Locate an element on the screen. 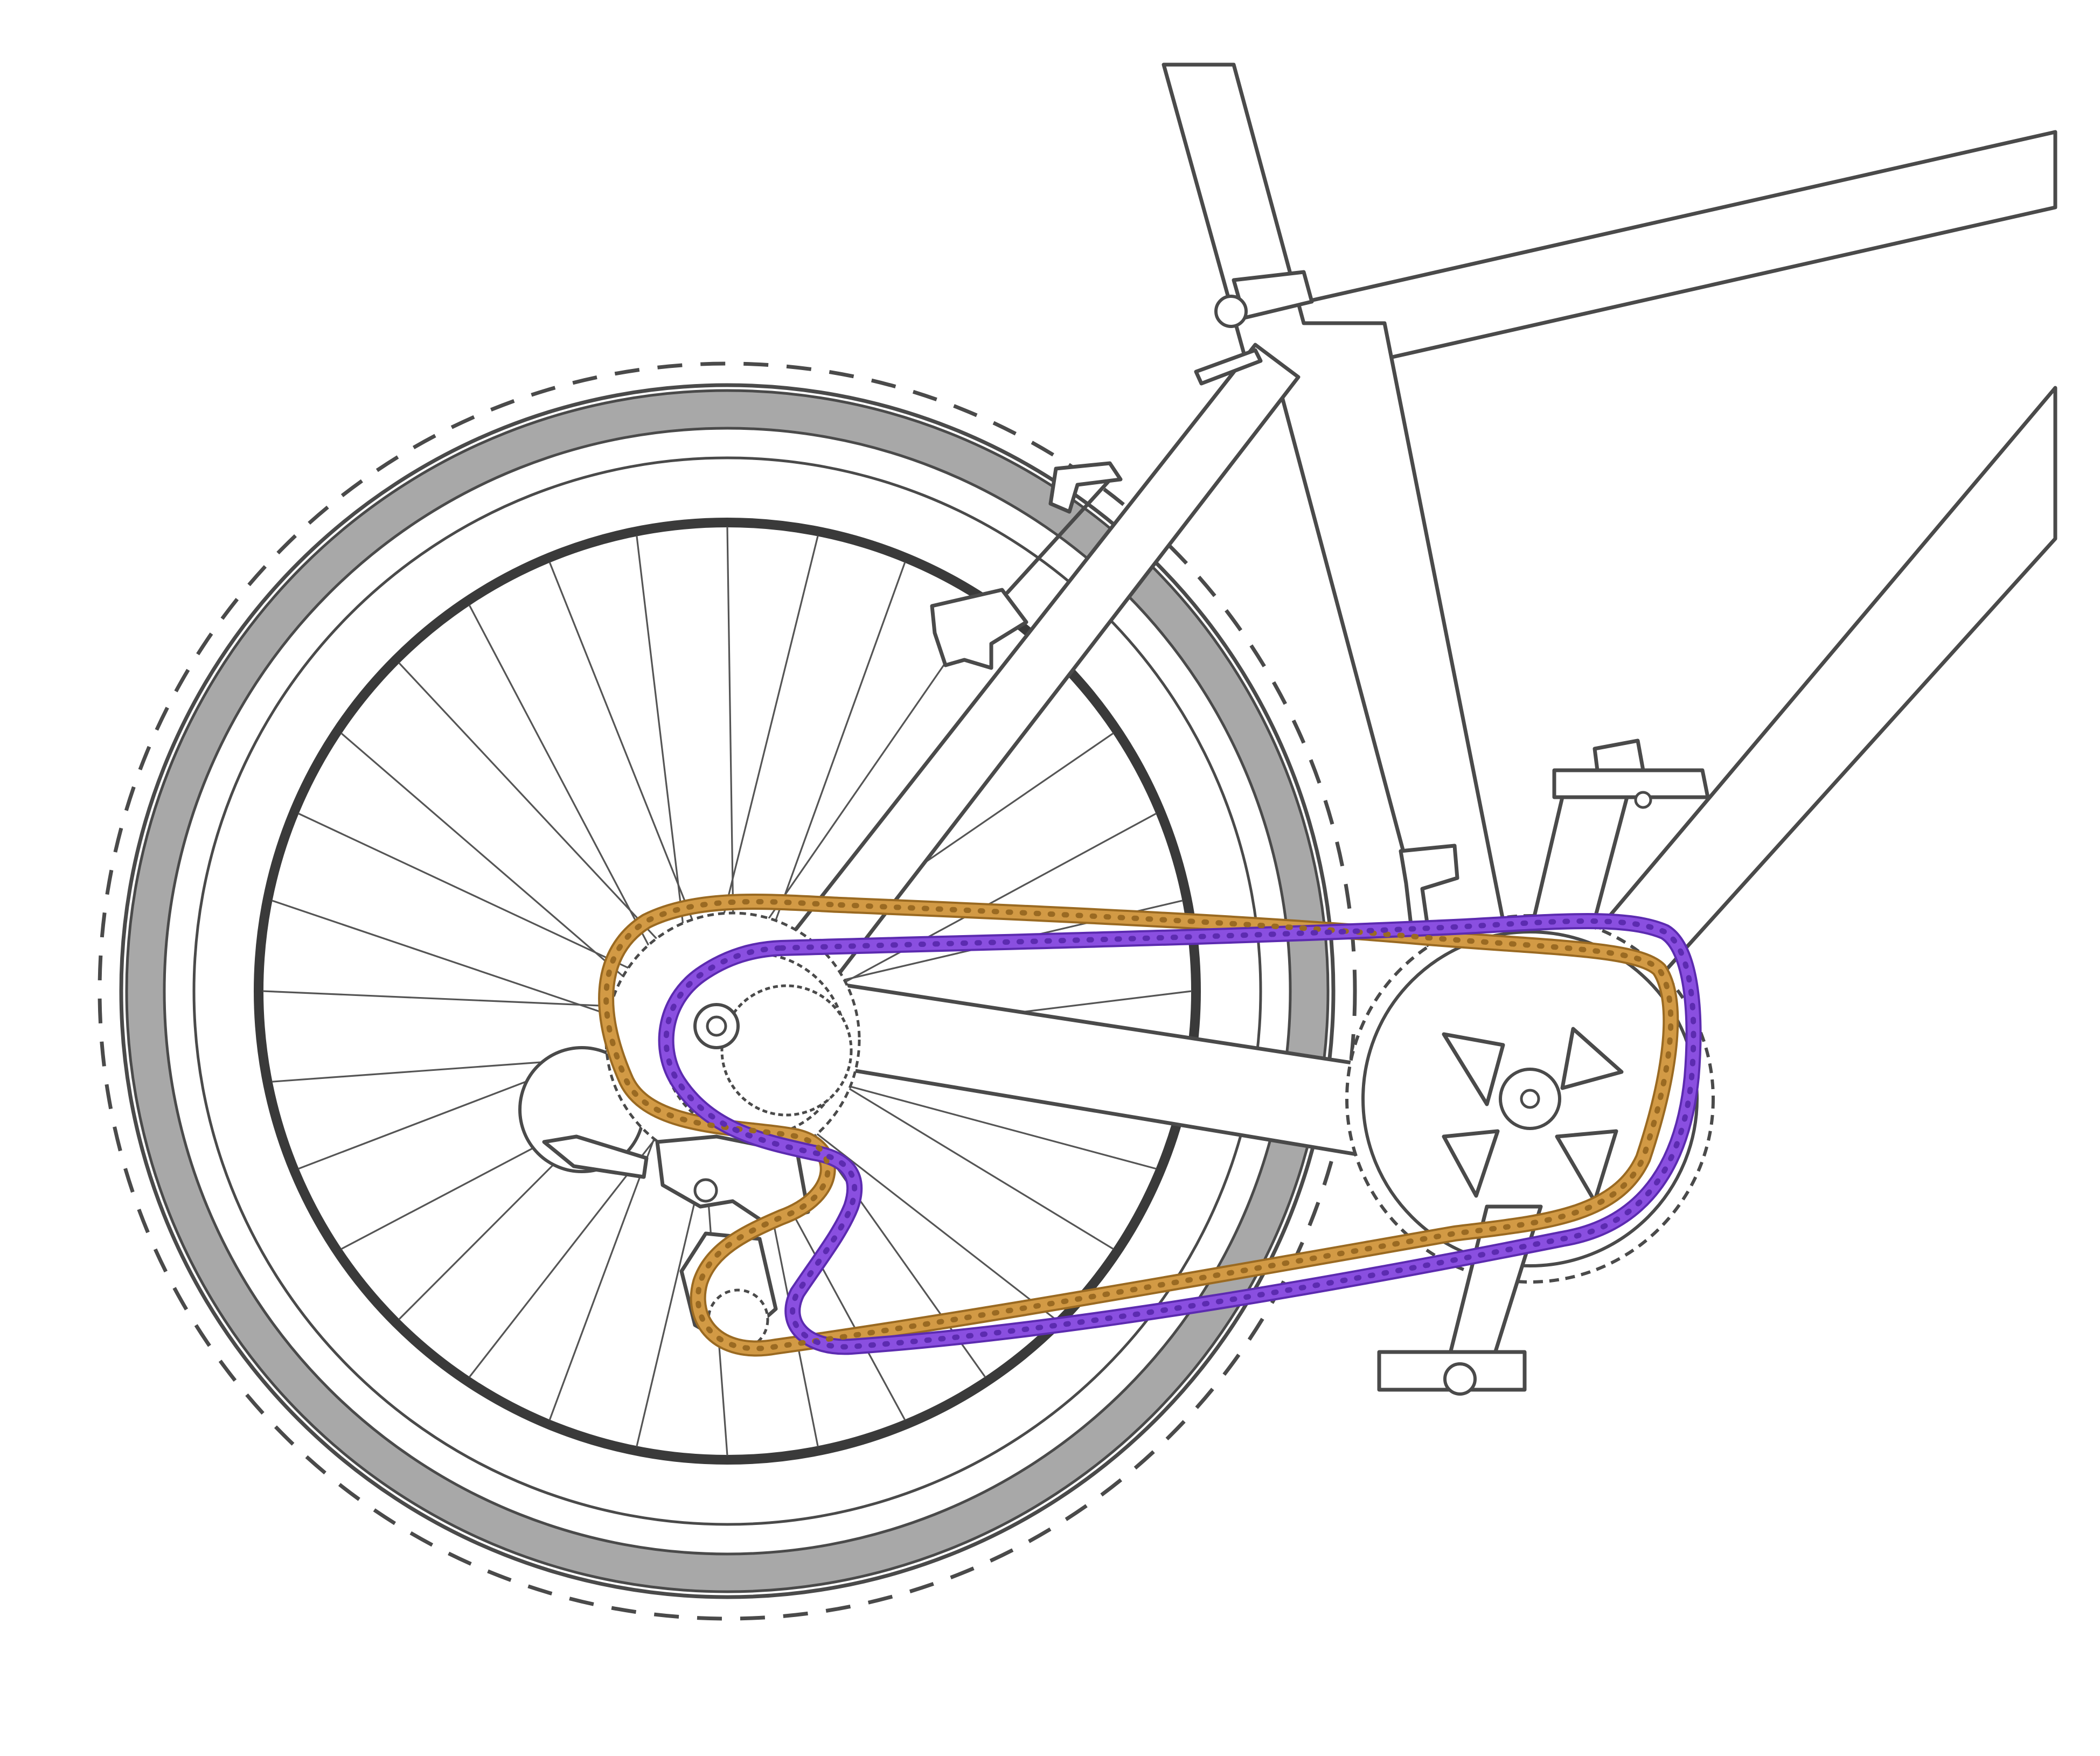  upper-pedal-top is located at coordinates (1619, 755).